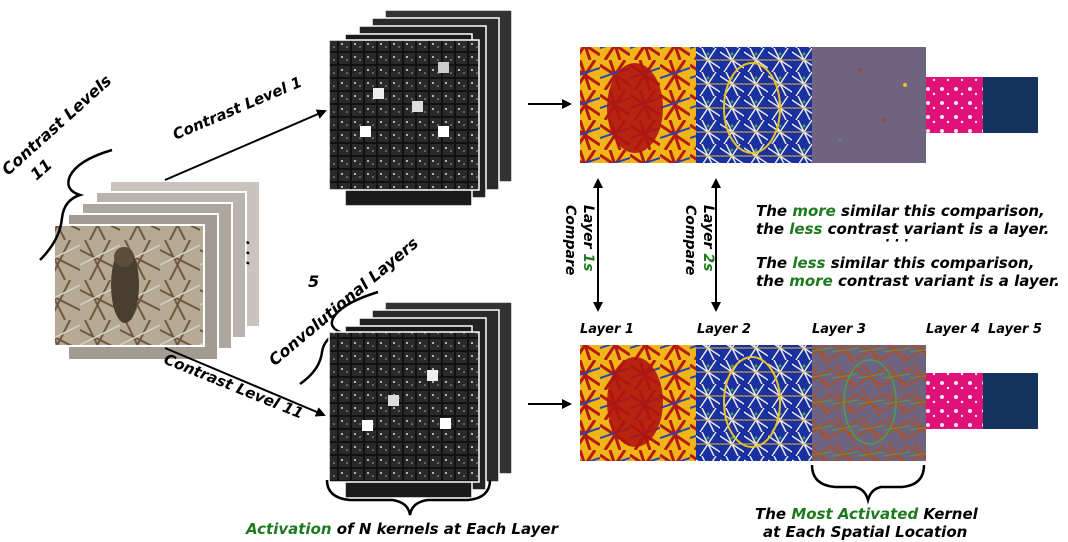 The height and width of the screenshot is (542, 1068). I want to click on compare-1-label: Compare, so click(570, 240).